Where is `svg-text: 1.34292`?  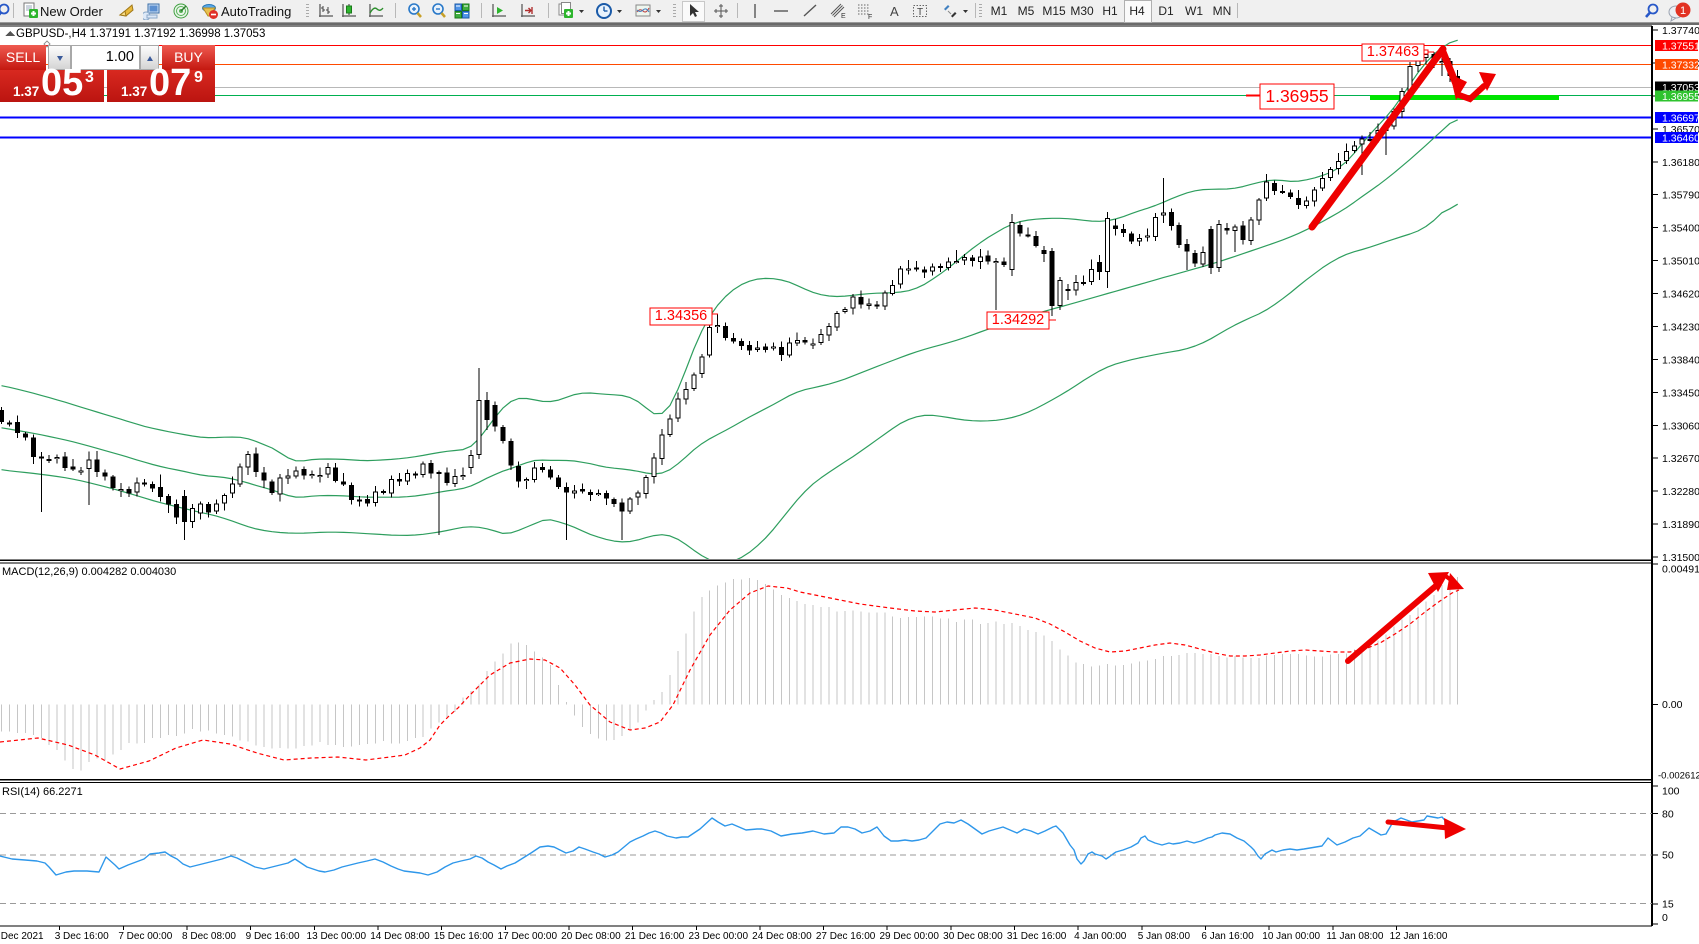
svg-text: 1.34292 is located at coordinates (1018, 320).